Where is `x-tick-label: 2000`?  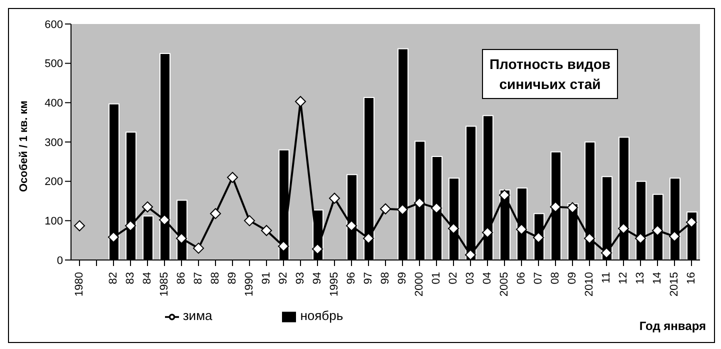 x-tick-label: 2000 is located at coordinates (420, 284).